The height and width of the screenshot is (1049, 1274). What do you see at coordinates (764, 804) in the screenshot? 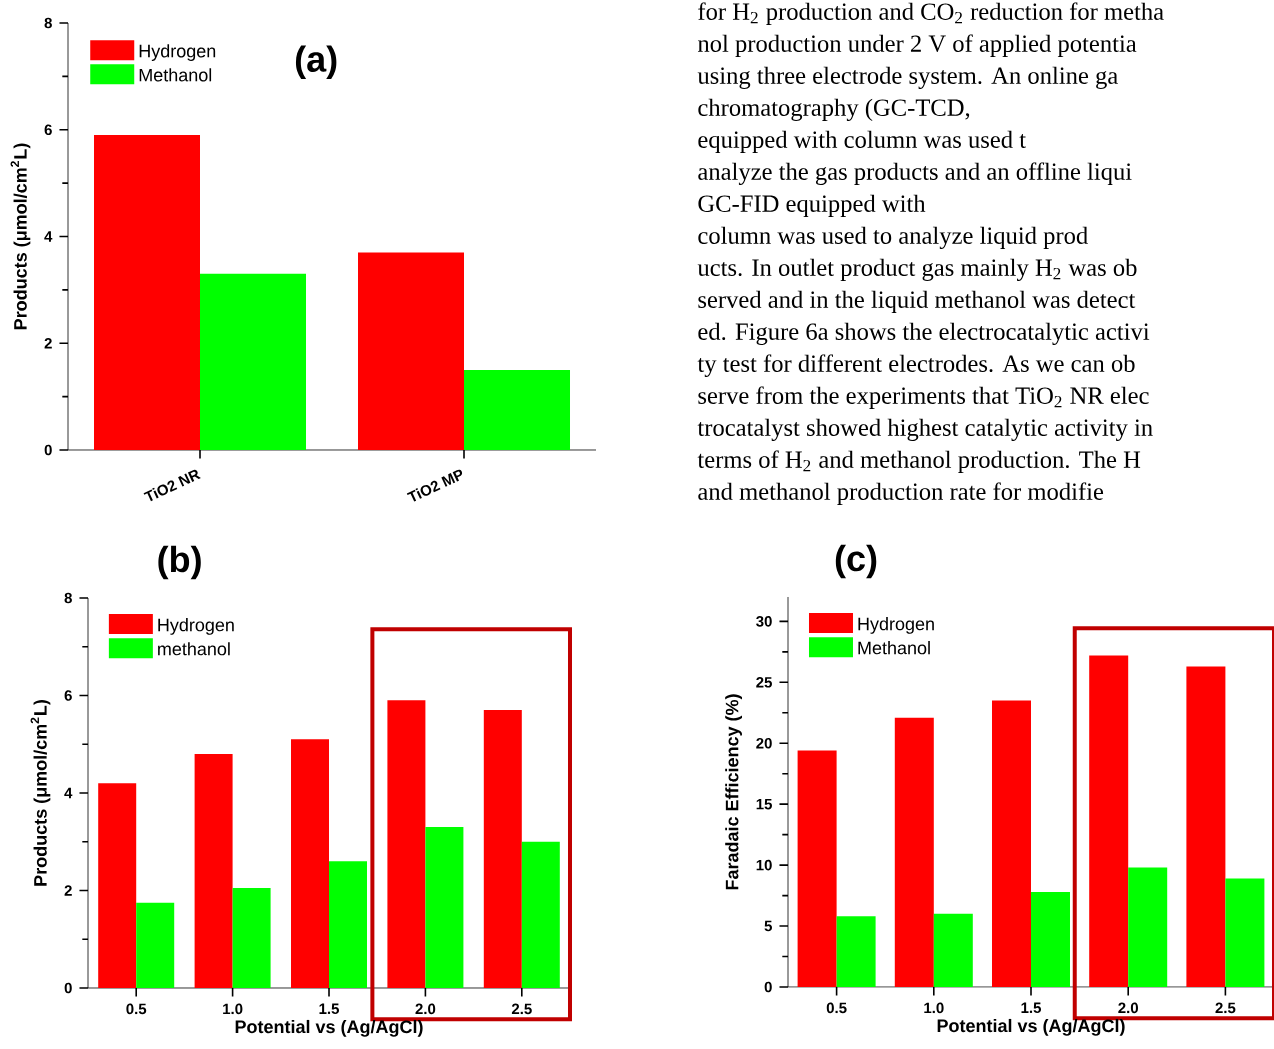
I see `y-tick-label: 15` at bounding box center [764, 804].